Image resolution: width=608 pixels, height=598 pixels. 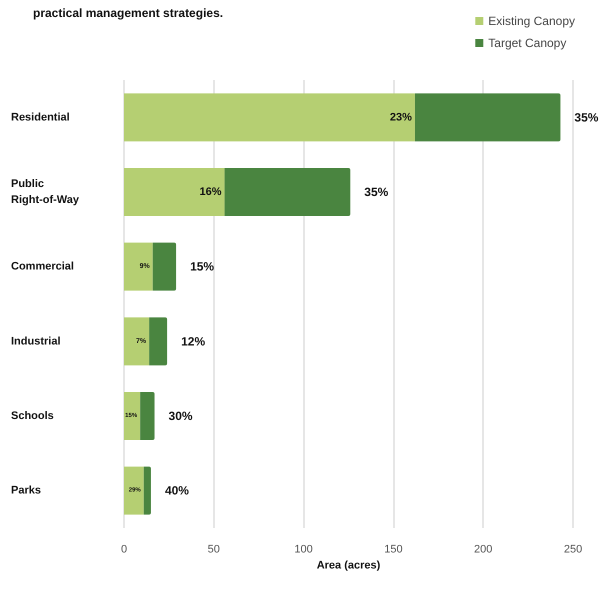 I want to click on annotation: 30%, so click(x=180, y=416).